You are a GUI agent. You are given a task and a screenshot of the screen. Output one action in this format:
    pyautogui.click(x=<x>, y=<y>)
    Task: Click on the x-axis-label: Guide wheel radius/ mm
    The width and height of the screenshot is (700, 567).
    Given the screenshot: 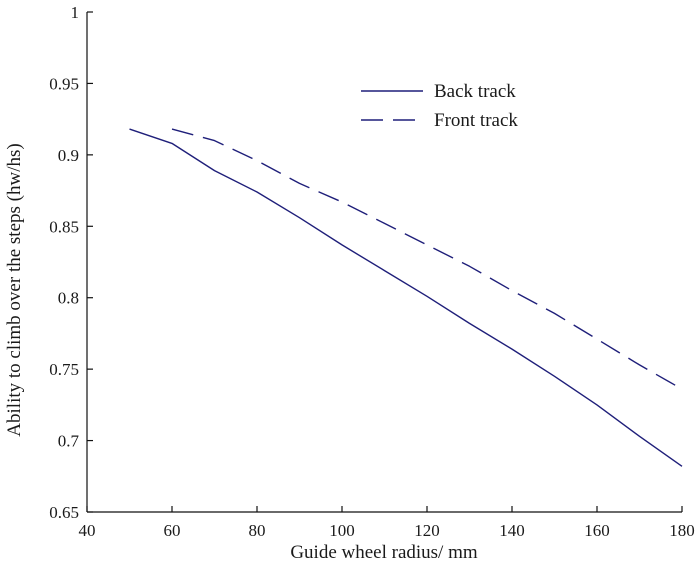 What is the action you would take?
    pyautogui.click(x=384, y=552)
    